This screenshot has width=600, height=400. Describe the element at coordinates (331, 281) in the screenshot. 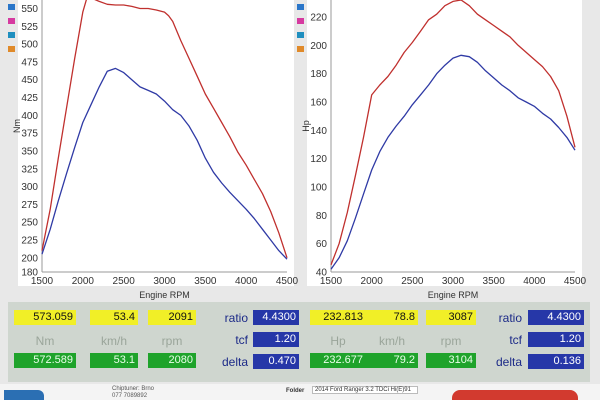

I see `power-xtick-label: 1500` at that location.